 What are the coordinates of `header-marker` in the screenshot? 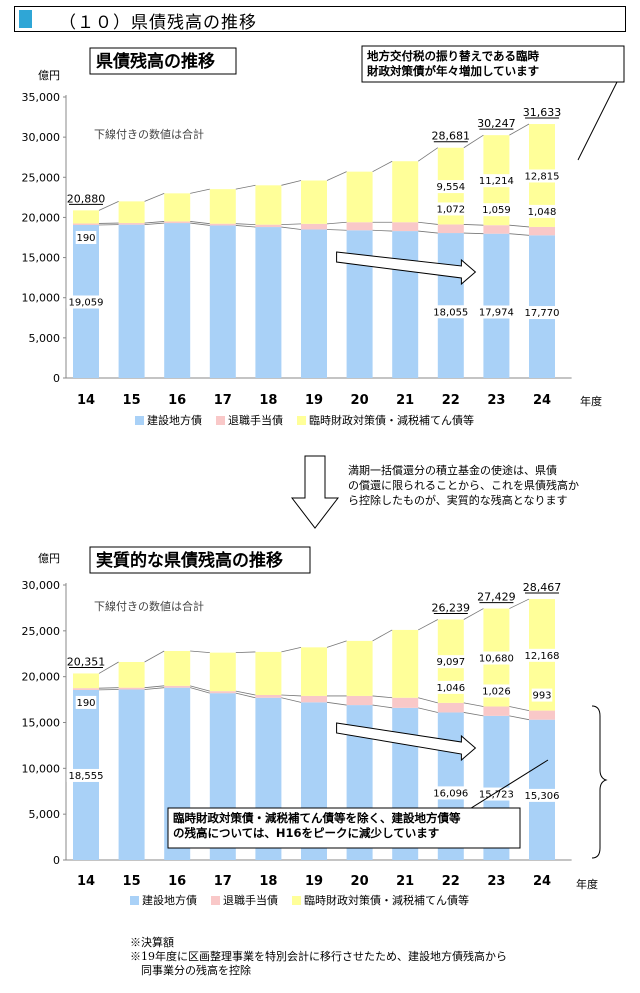 It's located at (25, 19).